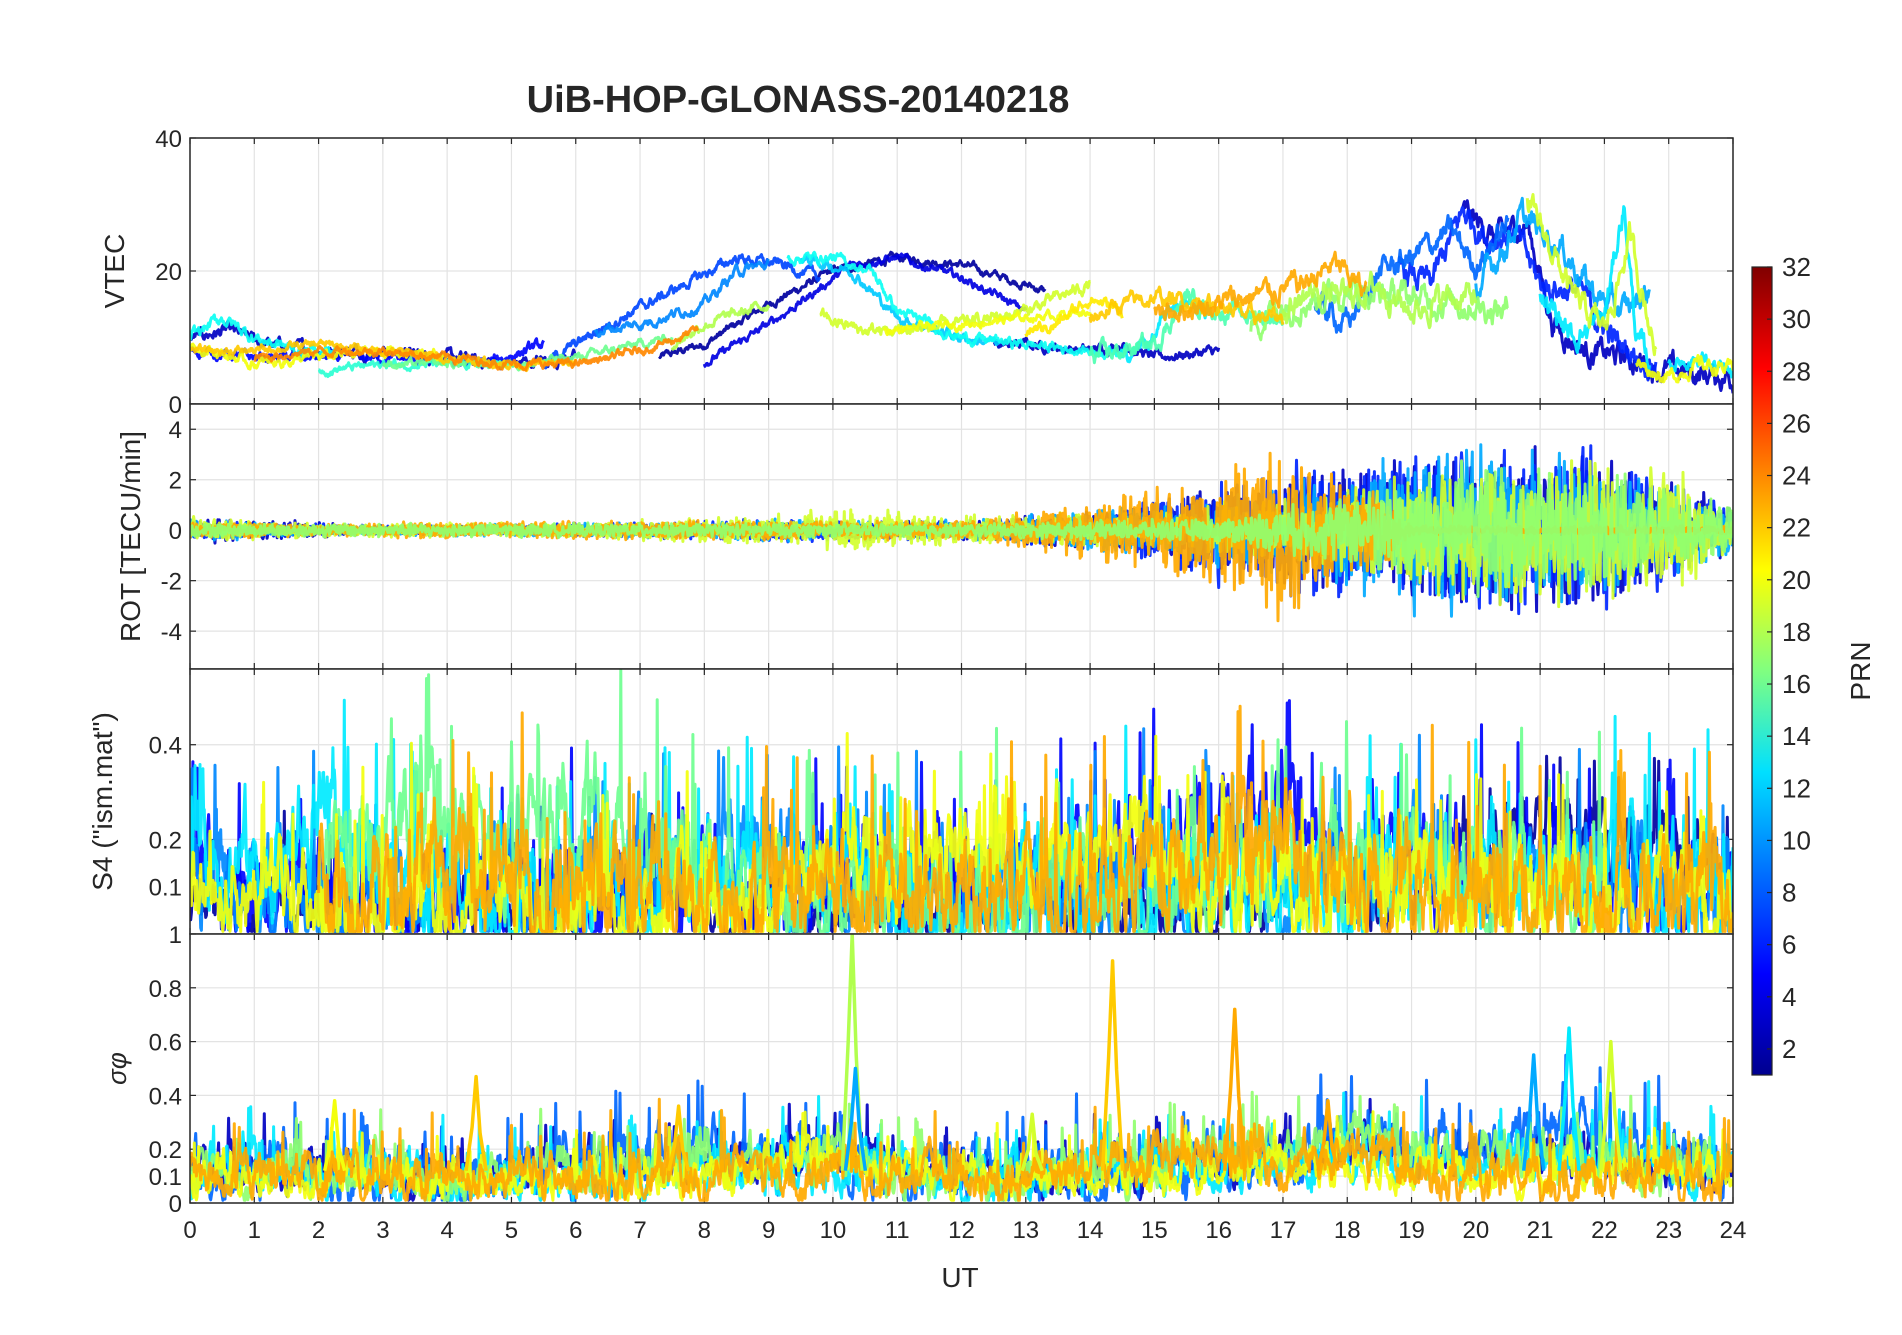 This screenshot has height=1335, width=1902. Describe the element at coordinates (165, 840) in the screenshot. I see `s4-y-tick-label: 0.2` at that location.